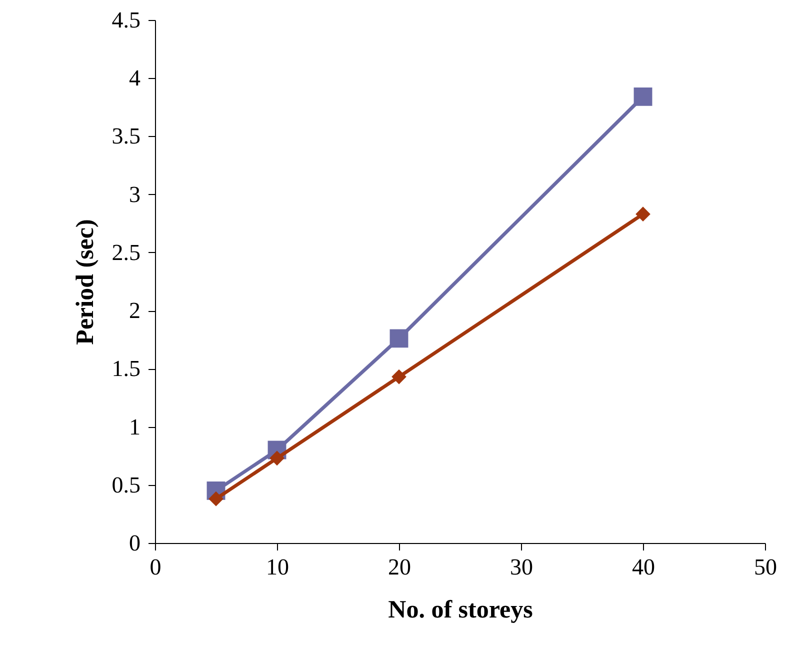 The width and height of the screenshot is (806, 648). Describe the element at coordinates (134, 427) in the screenshot. I see `y-tick-label: 1` at that location.